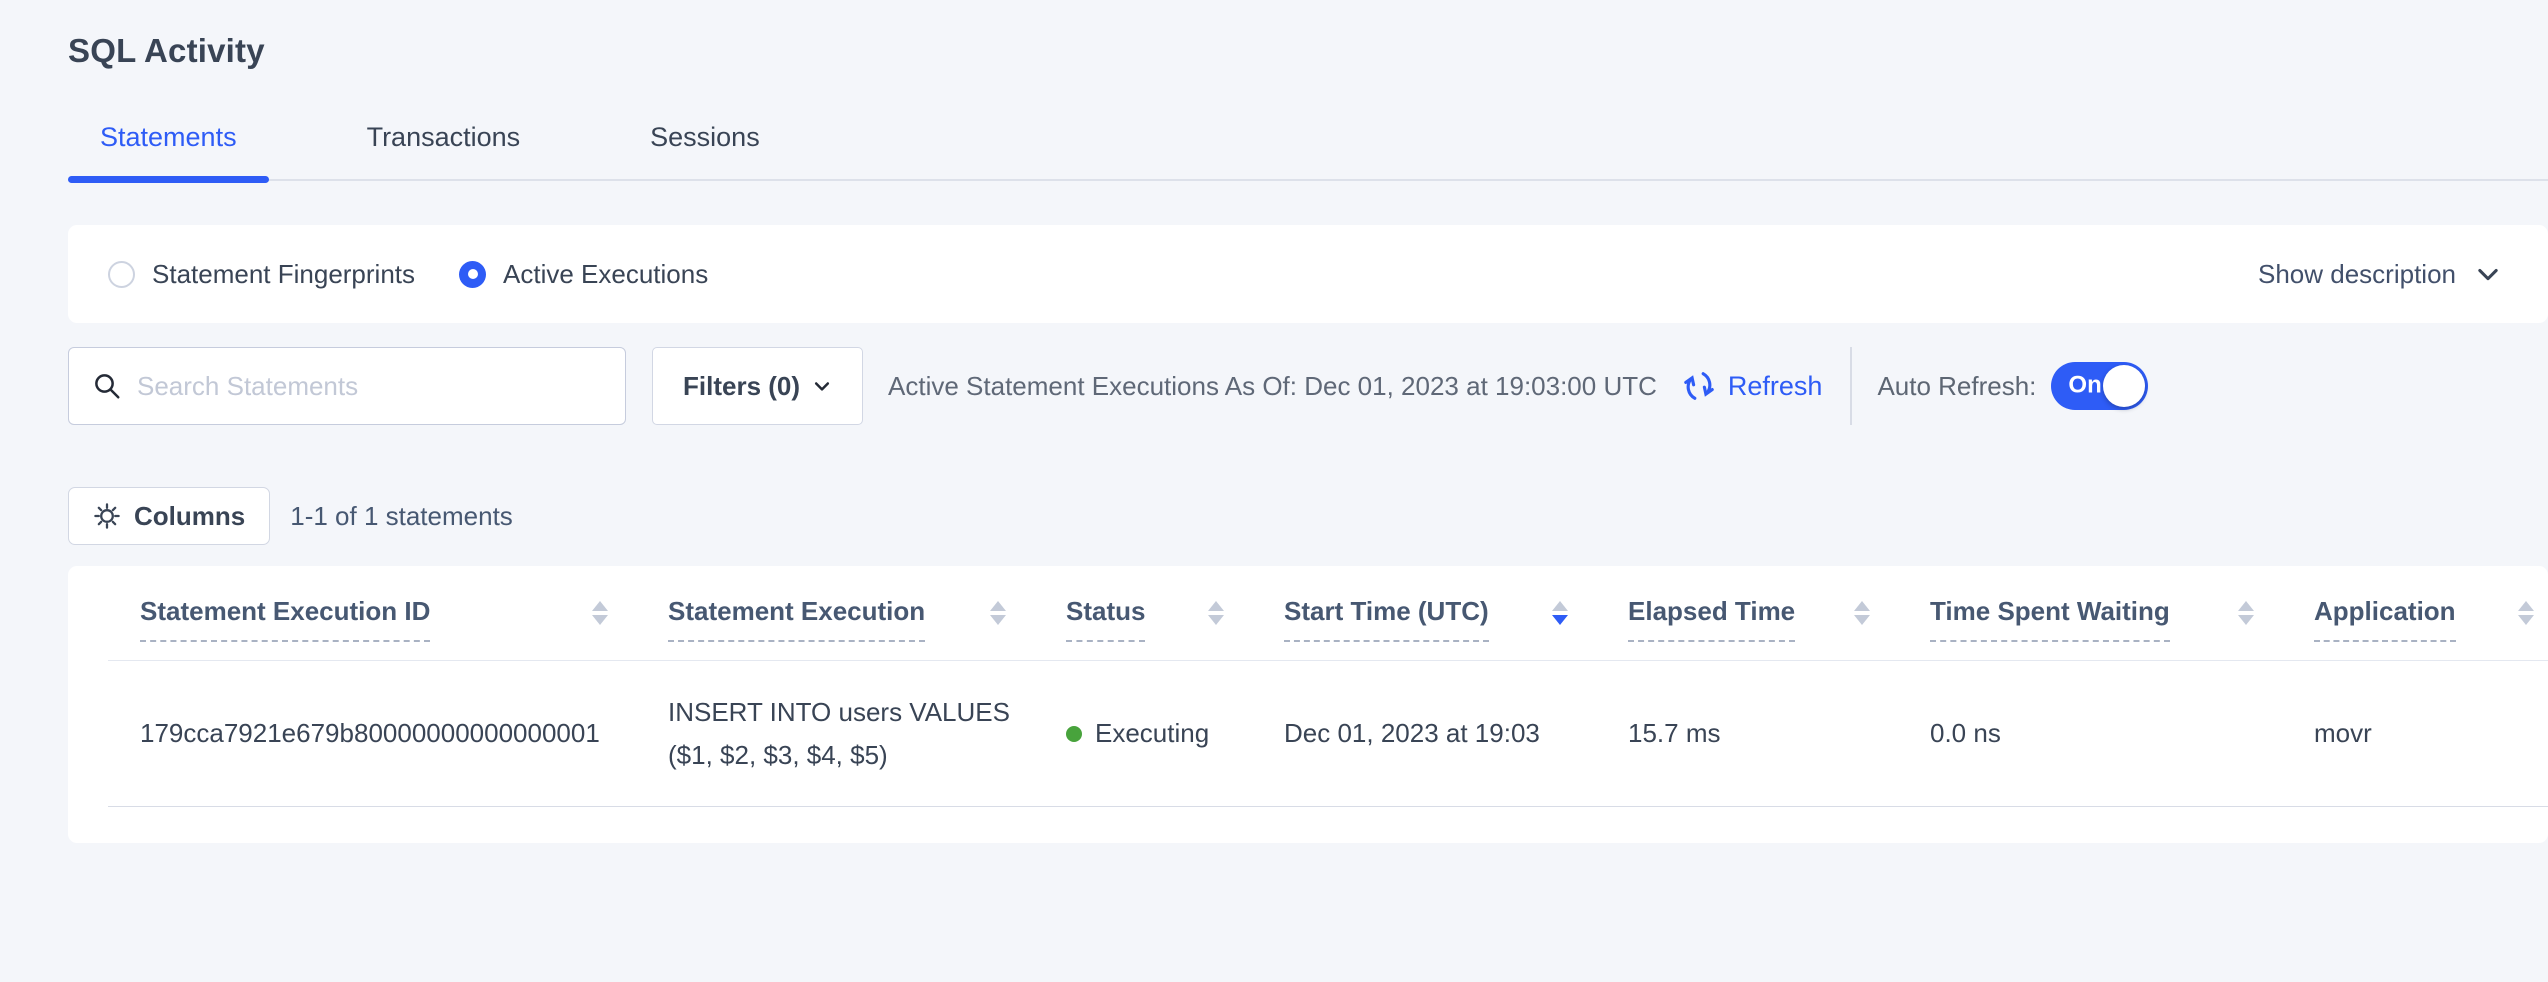 Image resolution: width=2548 pixels, height=982 pixels. I want to click on search-input, so click(371, 386).